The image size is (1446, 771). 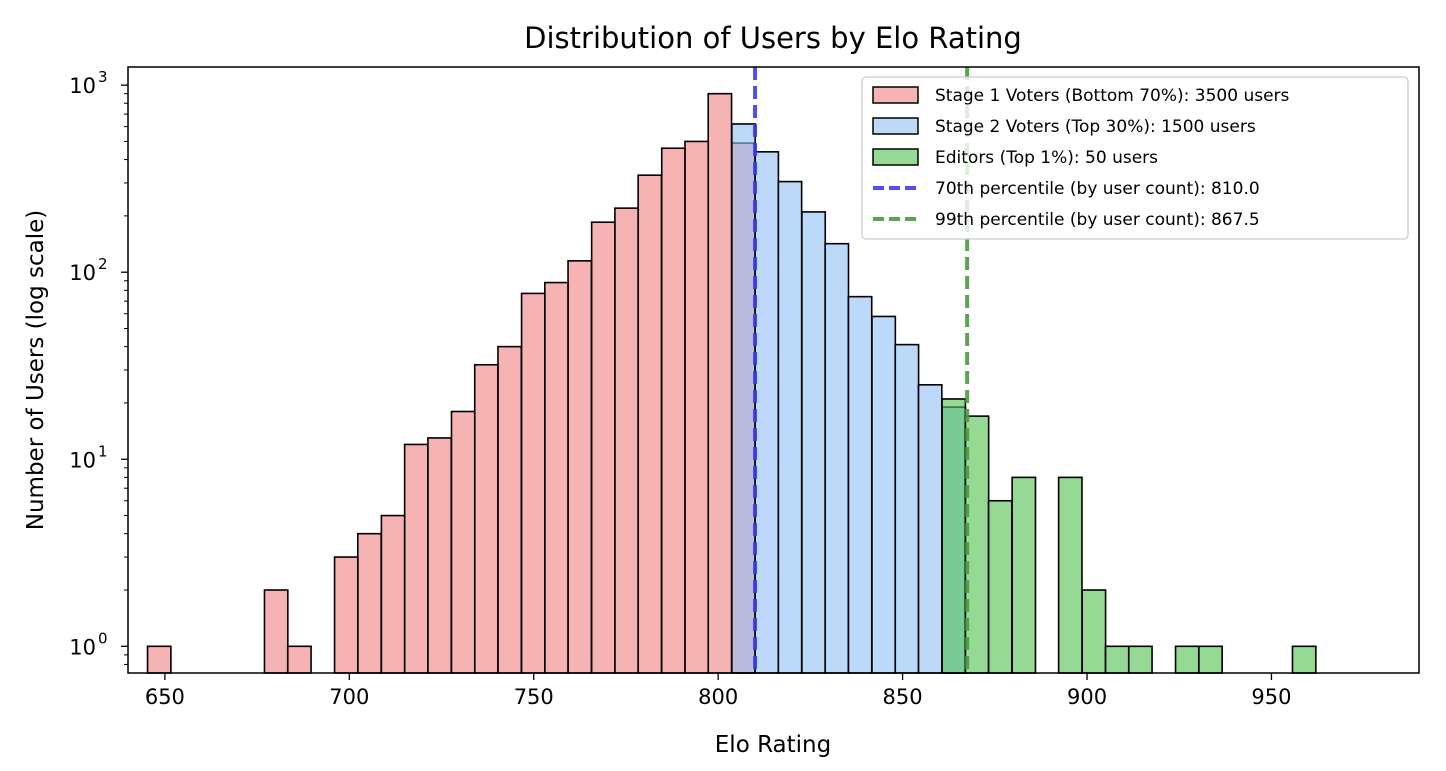 What do you see at coordinates (534, 697) in the screenshot?
I see `x-tick-label-2: 750` at bounding box center [534, 697].